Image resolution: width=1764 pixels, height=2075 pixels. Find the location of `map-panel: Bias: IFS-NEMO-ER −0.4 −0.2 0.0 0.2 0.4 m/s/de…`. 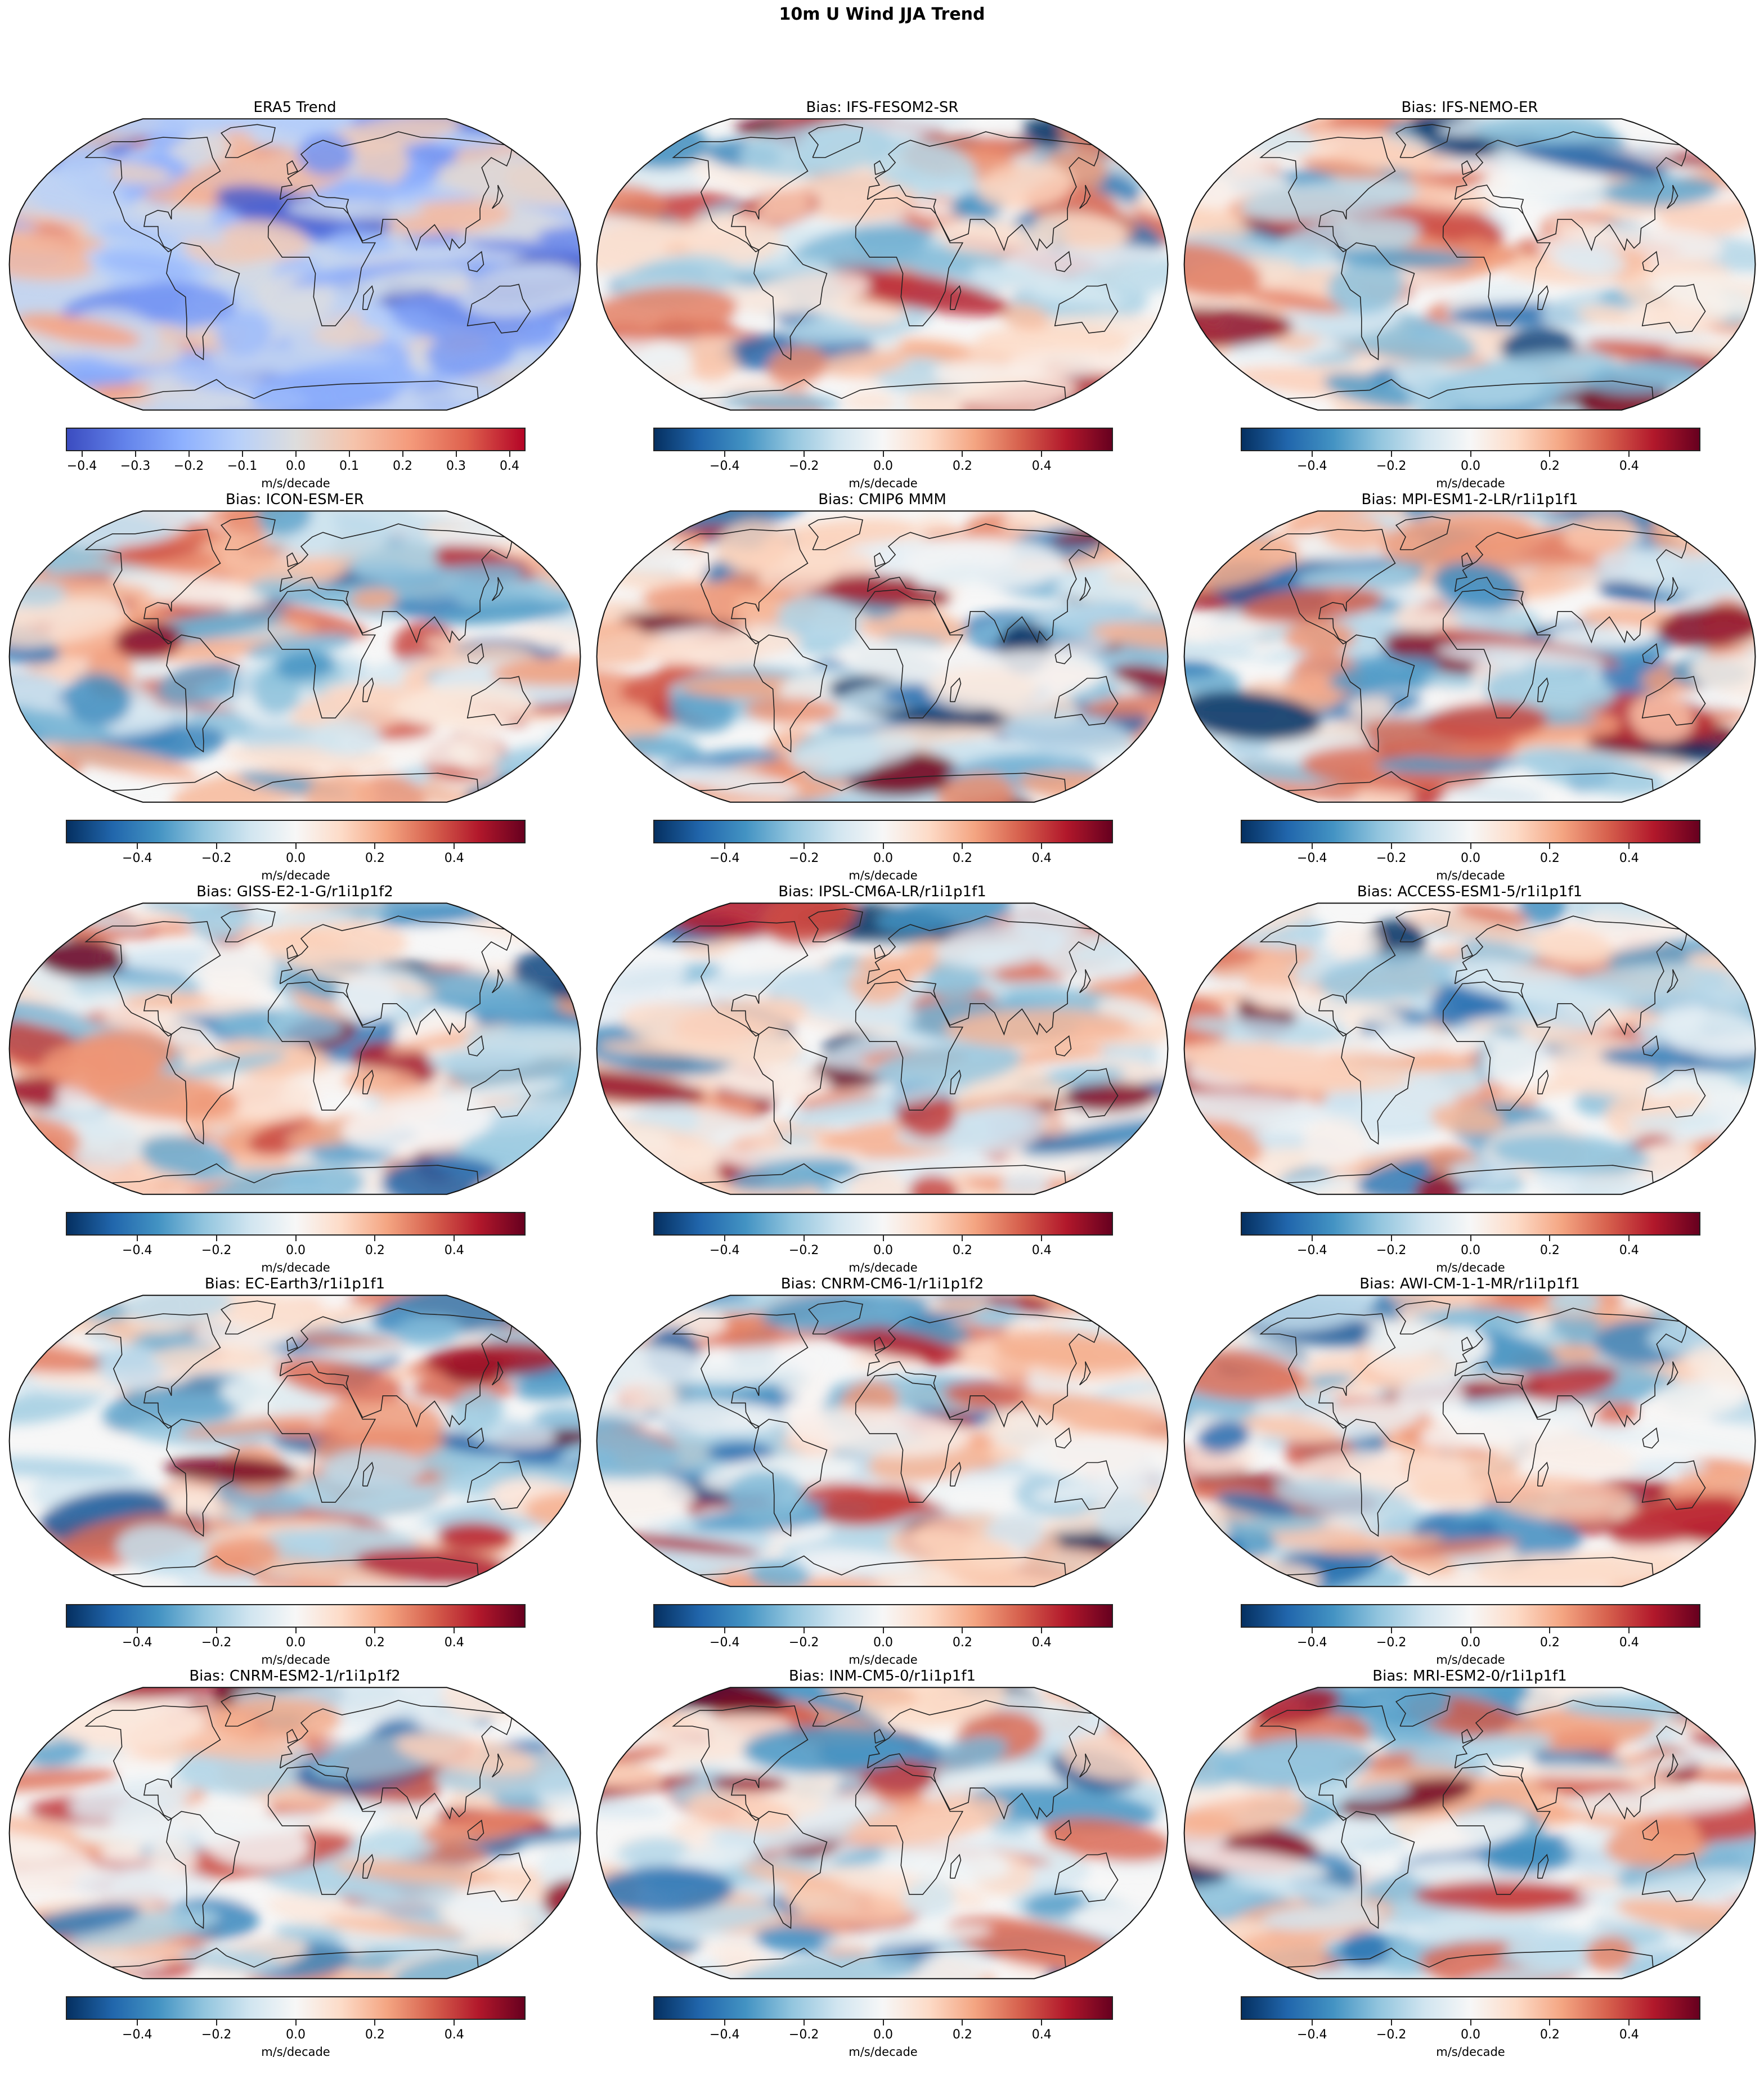

map-panel: Bias: IFS-NEMO-ER −0.4 −0.2 0.0 0.2 0.4 m/s/de… is located at coordinates (1470, 302).